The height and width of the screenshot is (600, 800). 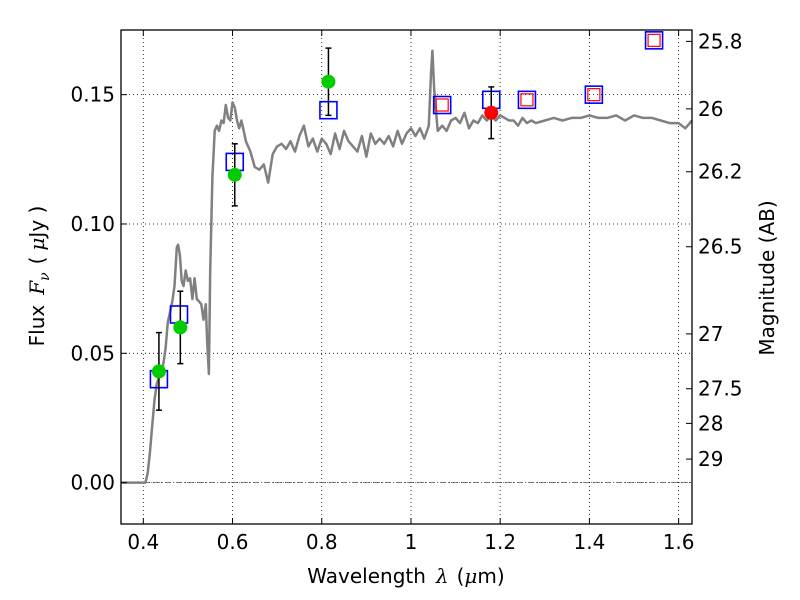 I want to click on series-observed-detections-green-, so click(x=243, y=229).